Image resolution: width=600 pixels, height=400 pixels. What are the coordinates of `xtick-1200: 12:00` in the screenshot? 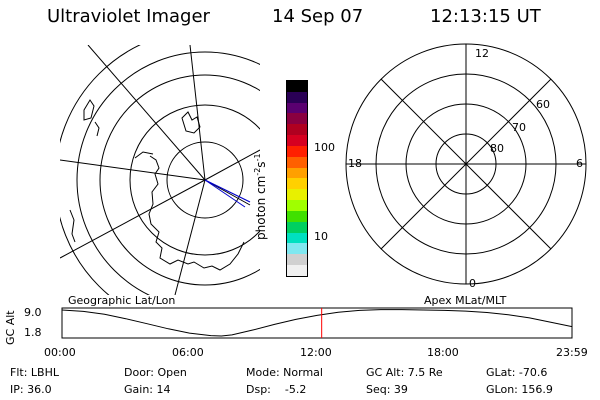 It's located at (316, 352).